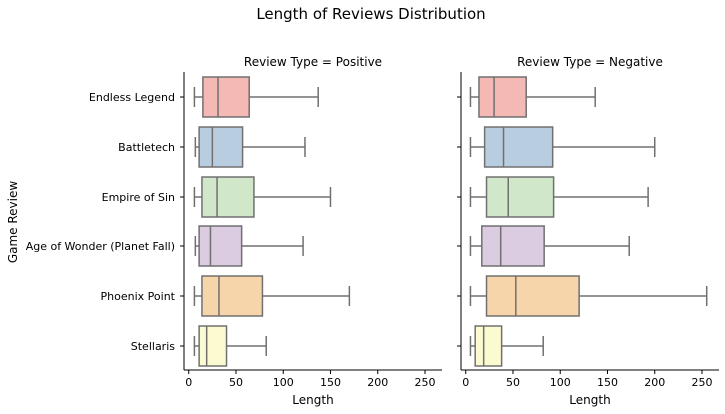 The height and width of the screenshot is (414, 725). What do you see at coordinates (313, 62) in the screenshot?
I see `panel-title: Review Type = Positive` at bounding box center [313, 62].